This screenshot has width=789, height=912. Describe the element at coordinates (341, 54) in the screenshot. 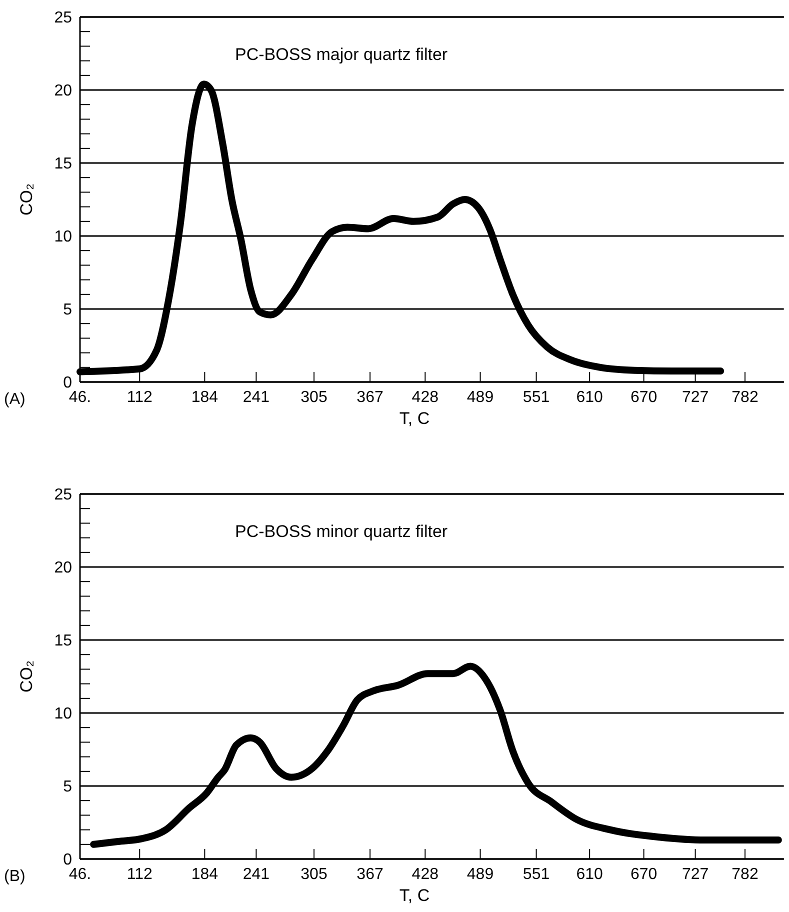

I see `text: PC-BOSS major quartz filter` at that location.